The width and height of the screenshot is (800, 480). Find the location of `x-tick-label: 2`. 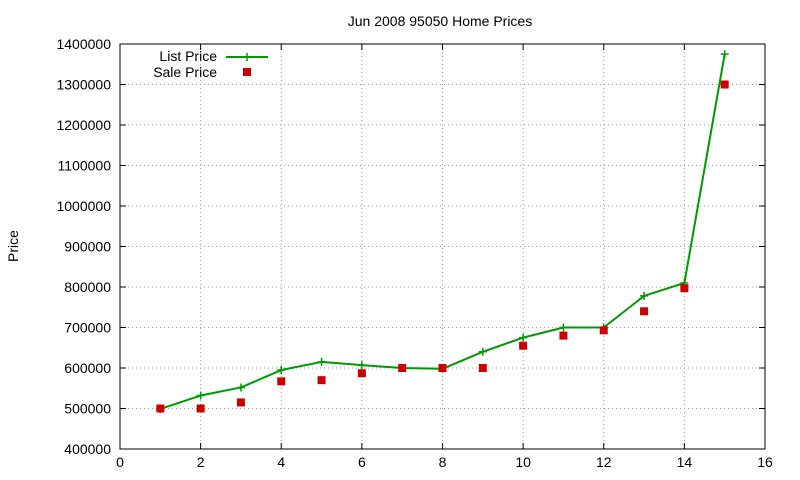

x-tick-label: 2 is located at coordinates (201, 462).